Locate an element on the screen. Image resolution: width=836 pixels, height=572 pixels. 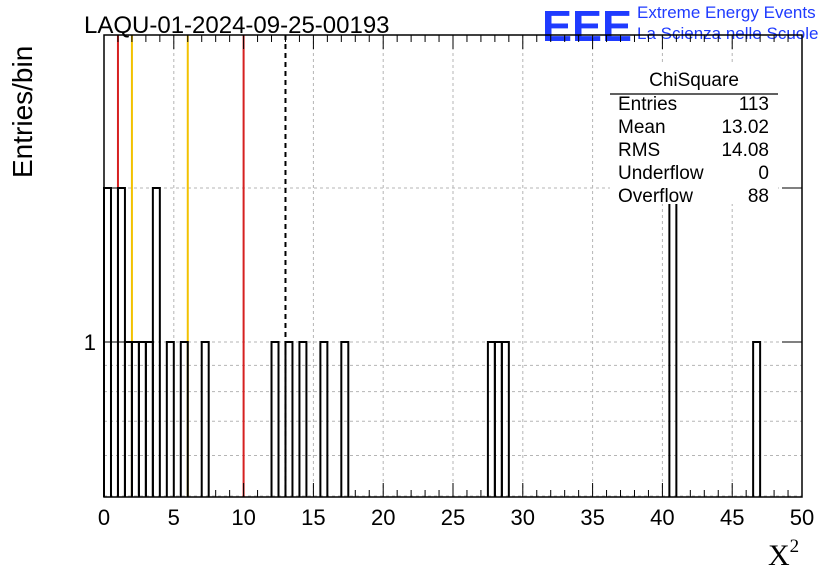
y-tick-label: 1 is located at coordinates (90, 342).